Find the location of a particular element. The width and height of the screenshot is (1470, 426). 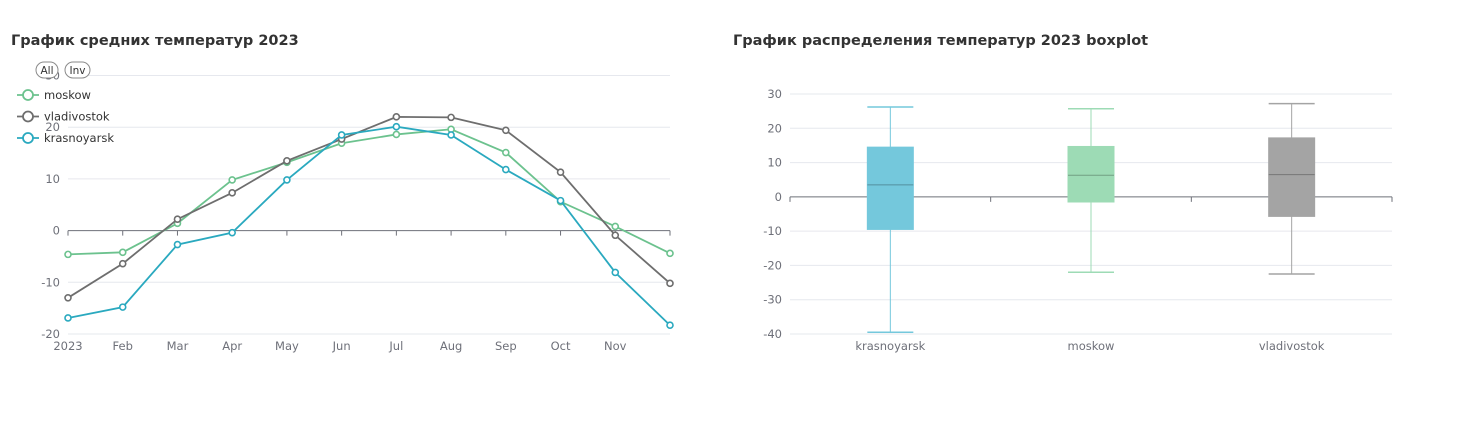

legend-inv-button: Inv is located at coordinates (77, 70).